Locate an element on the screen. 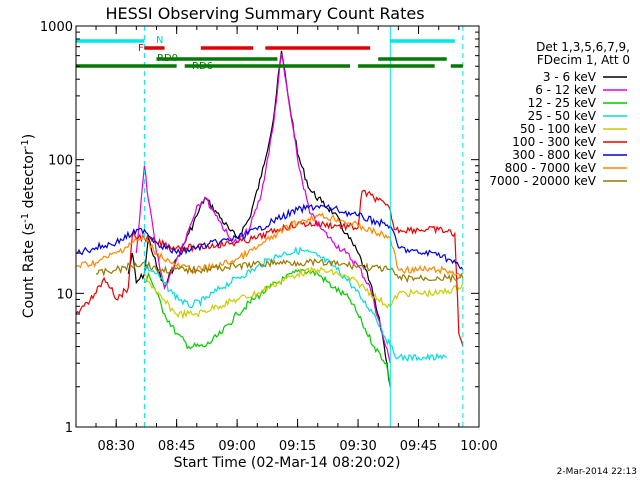  y-tick-label-1: 10 is located at coordinates (64, 294).